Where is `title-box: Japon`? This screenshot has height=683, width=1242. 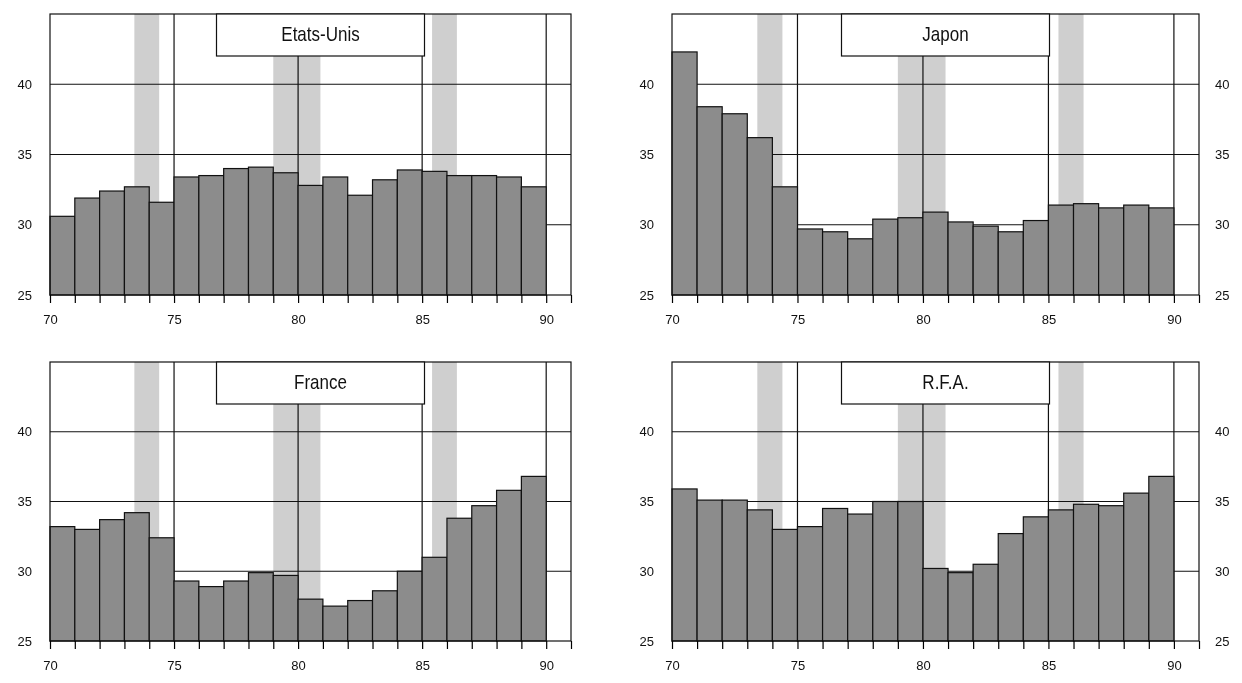 title-box: Japon is located at coordinates (945, 35).